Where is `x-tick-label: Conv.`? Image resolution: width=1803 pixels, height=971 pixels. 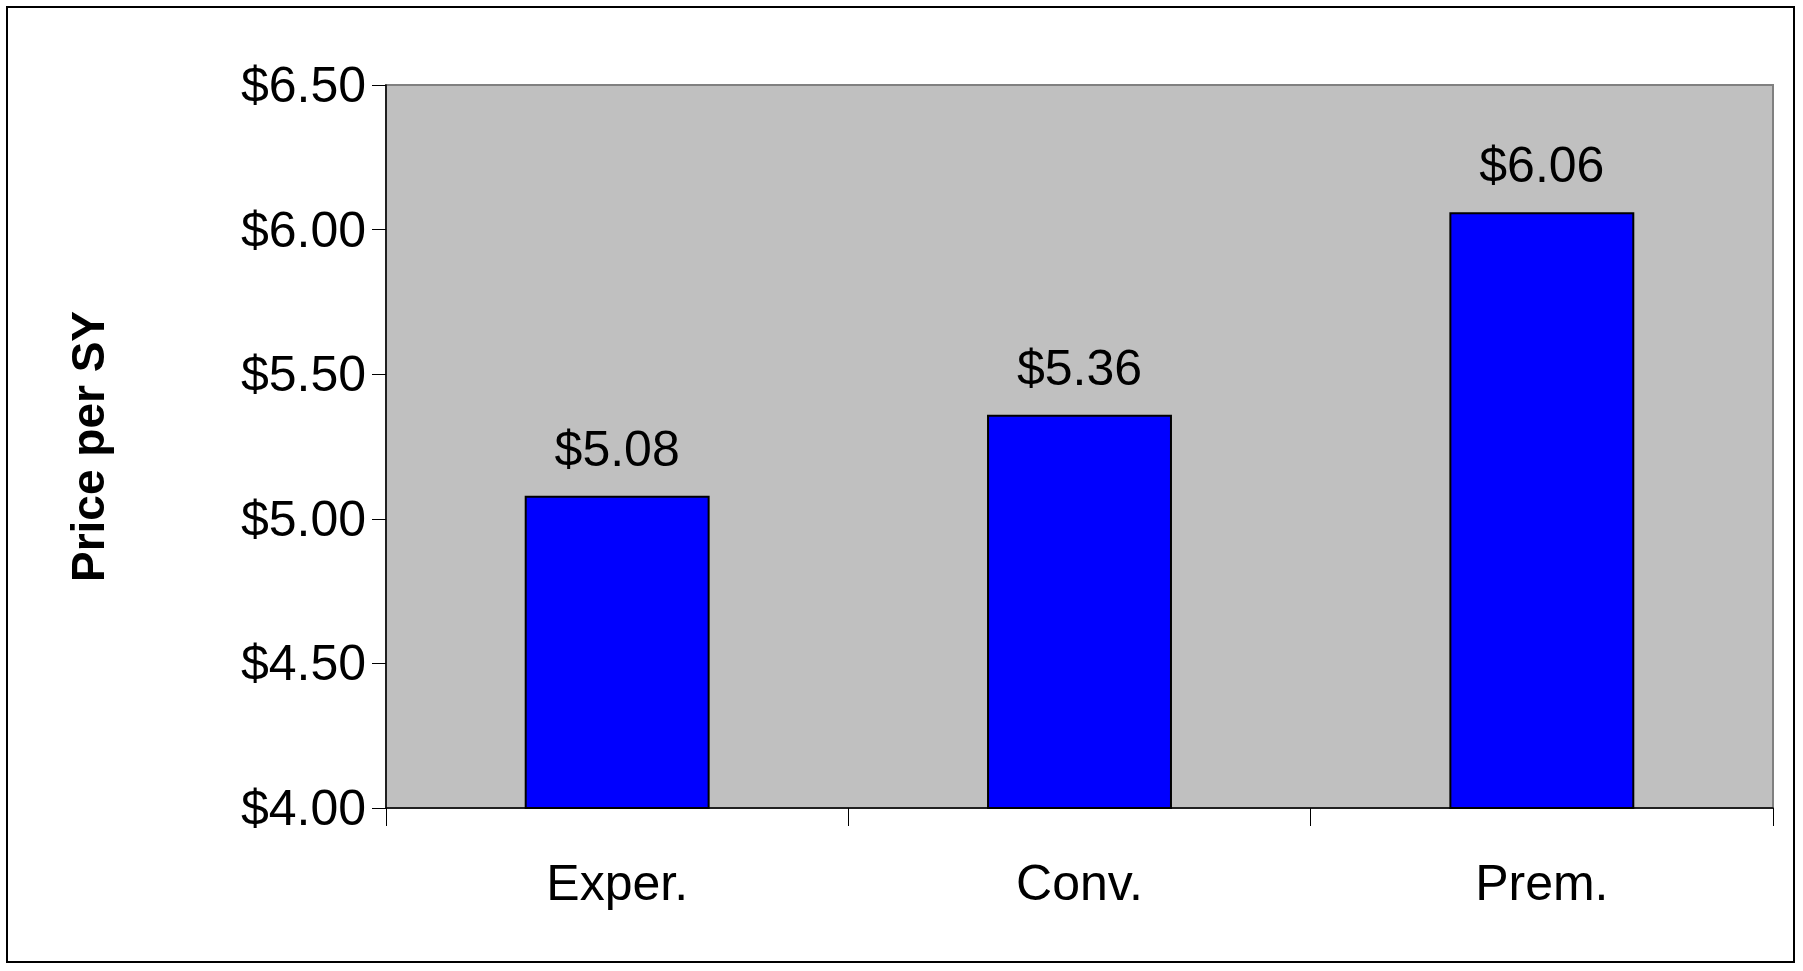
x-tick-label: Conv. is located at coordinates (1079, 883).